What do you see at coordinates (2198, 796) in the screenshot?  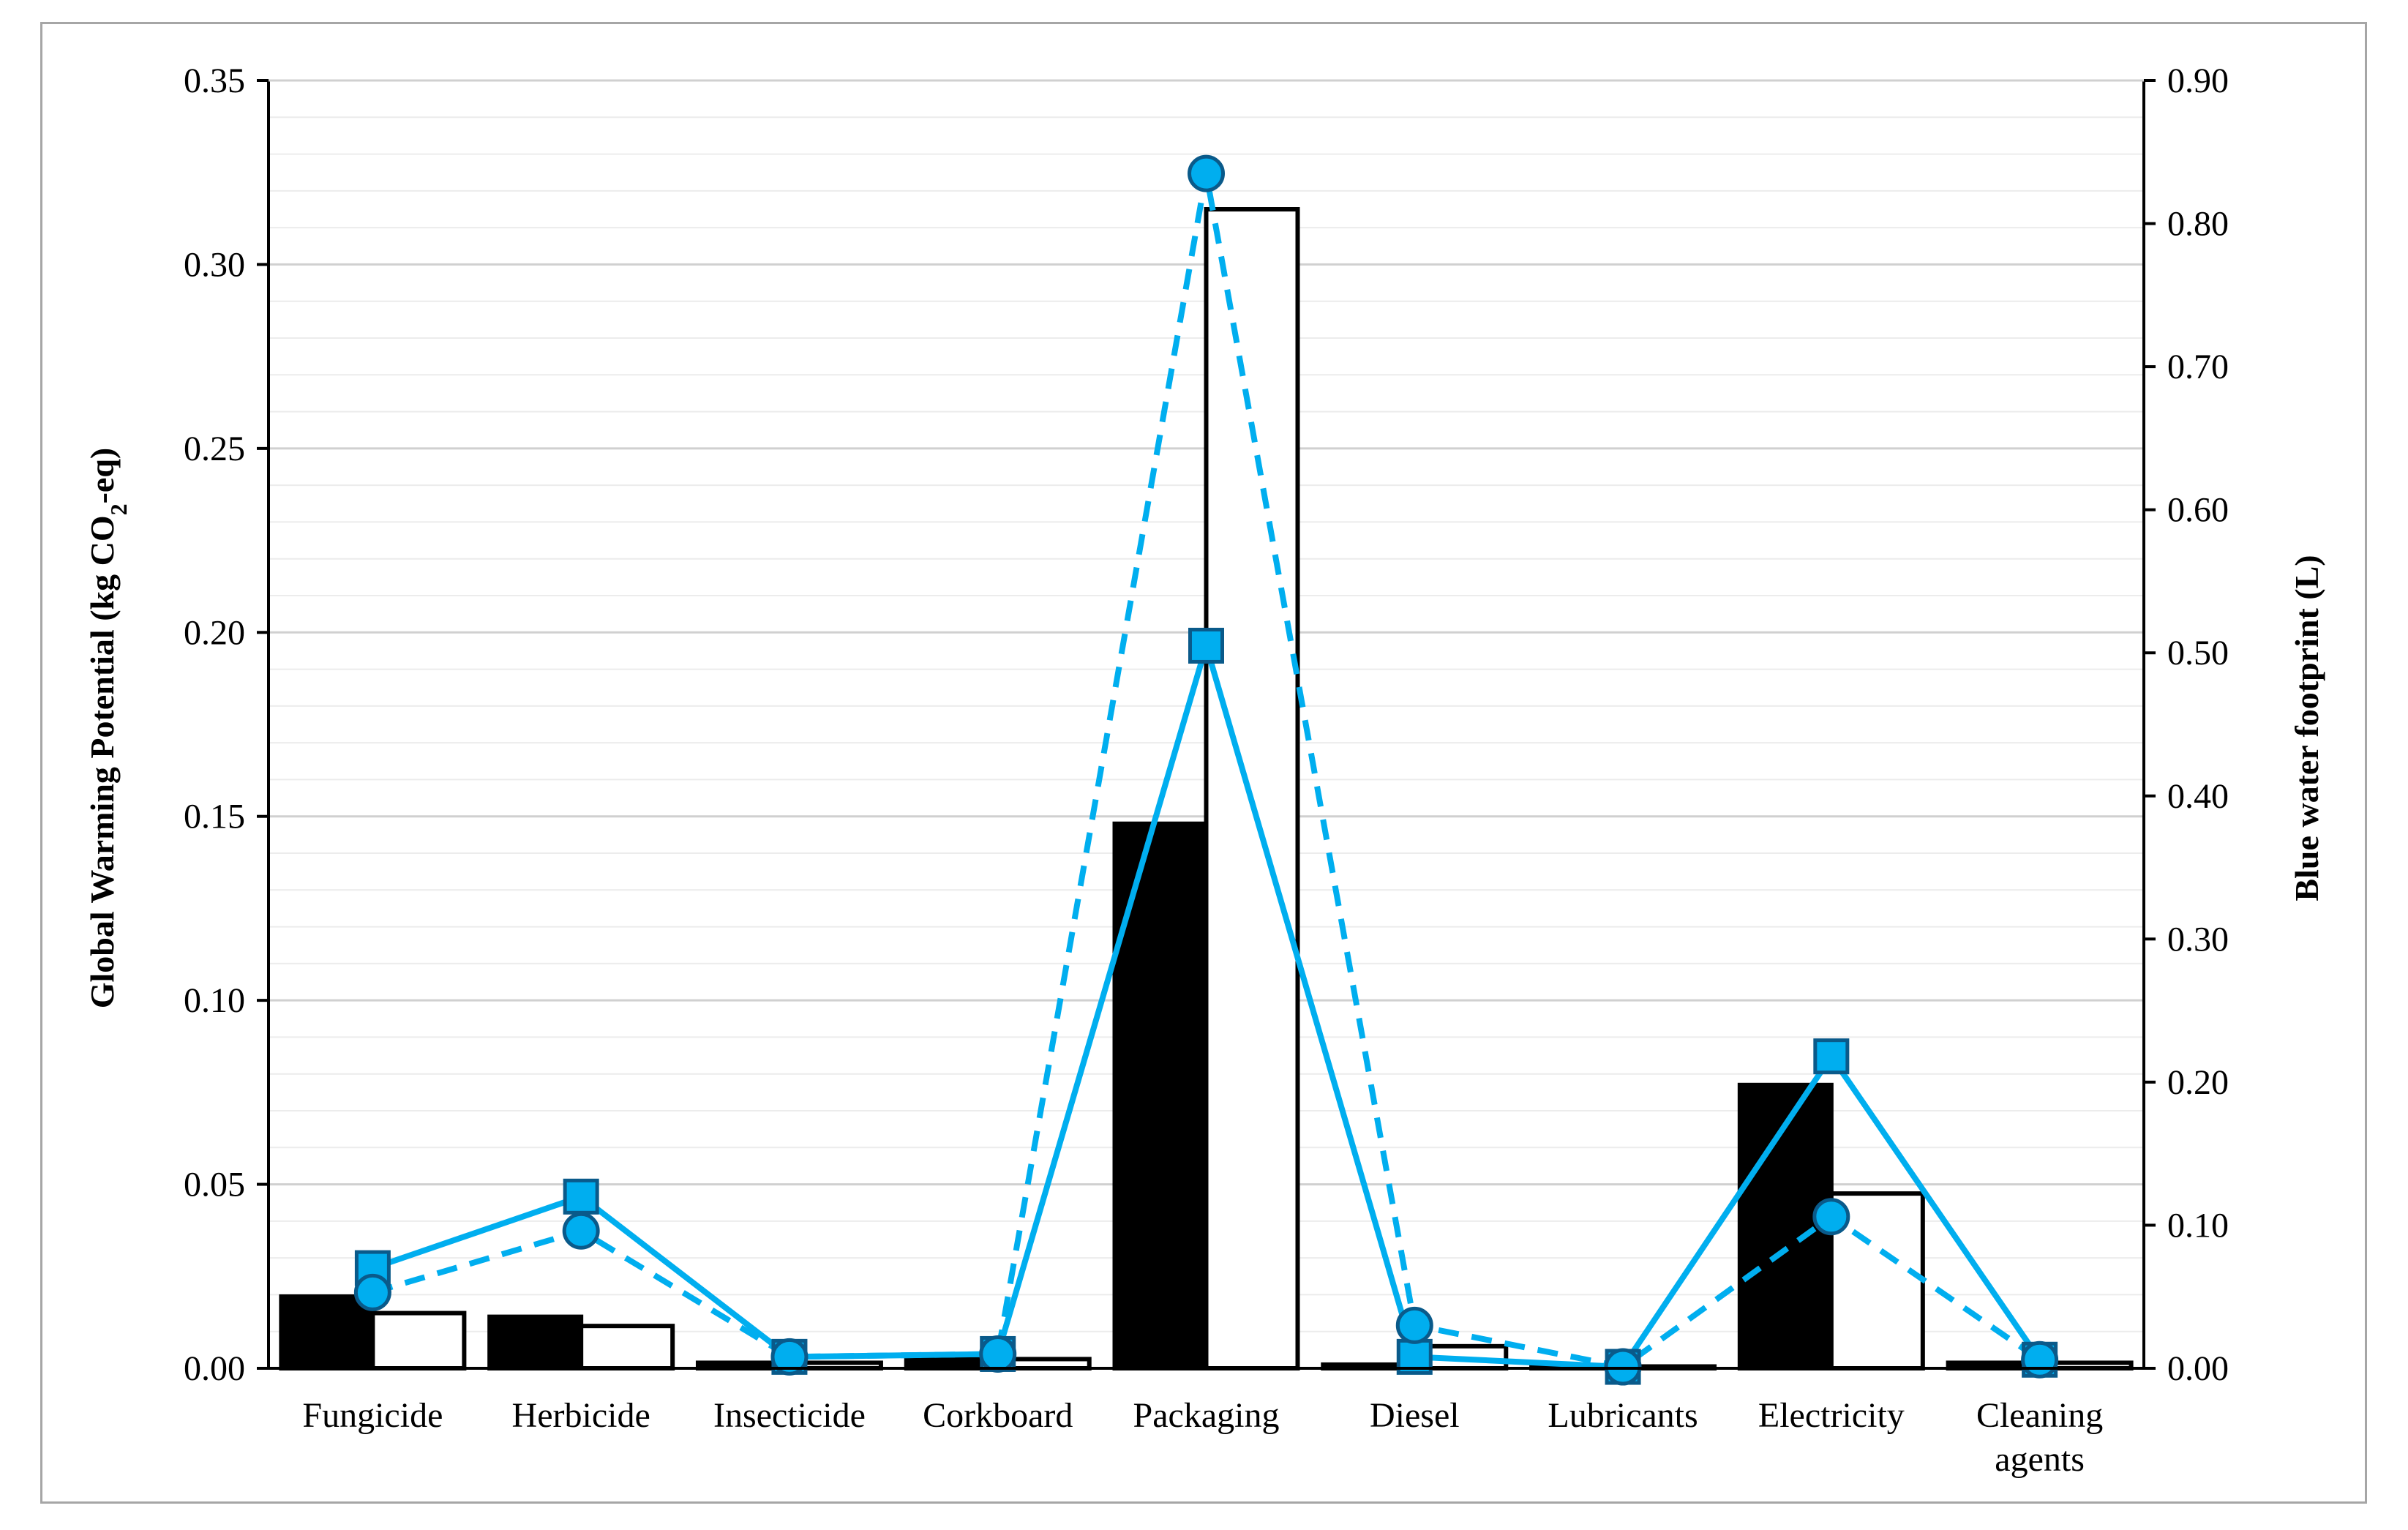 I see `right-tick-label: 0.40` at bounding box center [2198, 796].